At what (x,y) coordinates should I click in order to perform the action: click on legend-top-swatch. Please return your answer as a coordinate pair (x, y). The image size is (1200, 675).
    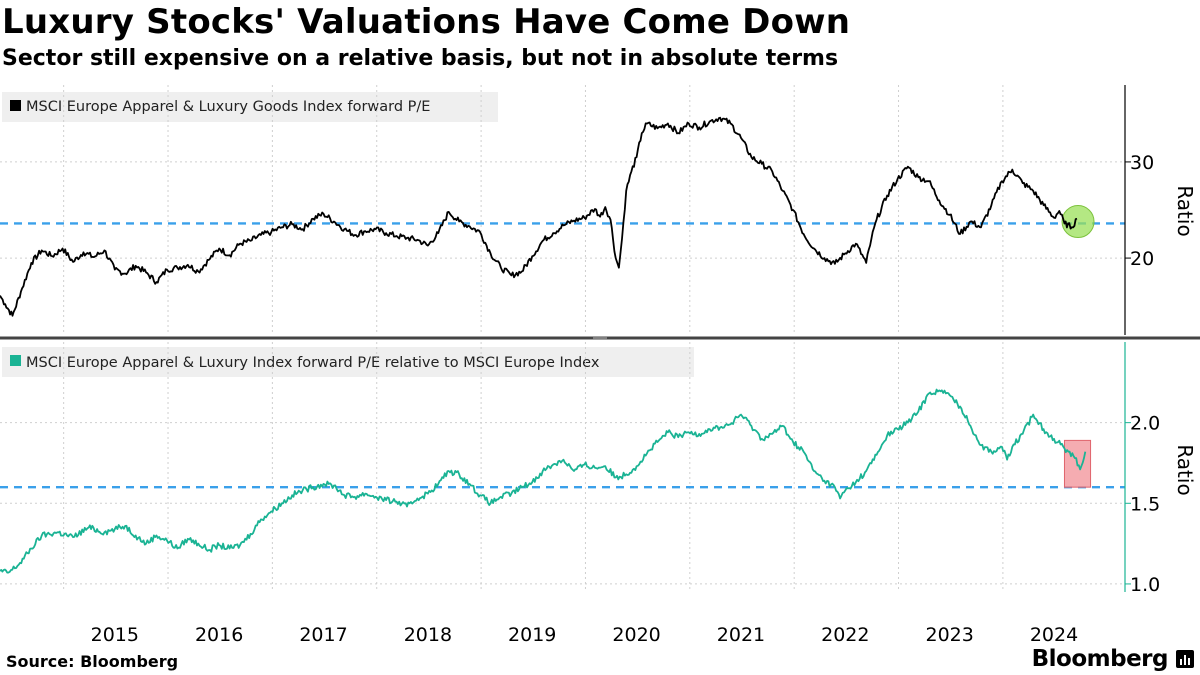
    Looking at the image, I should click on (15, 105).